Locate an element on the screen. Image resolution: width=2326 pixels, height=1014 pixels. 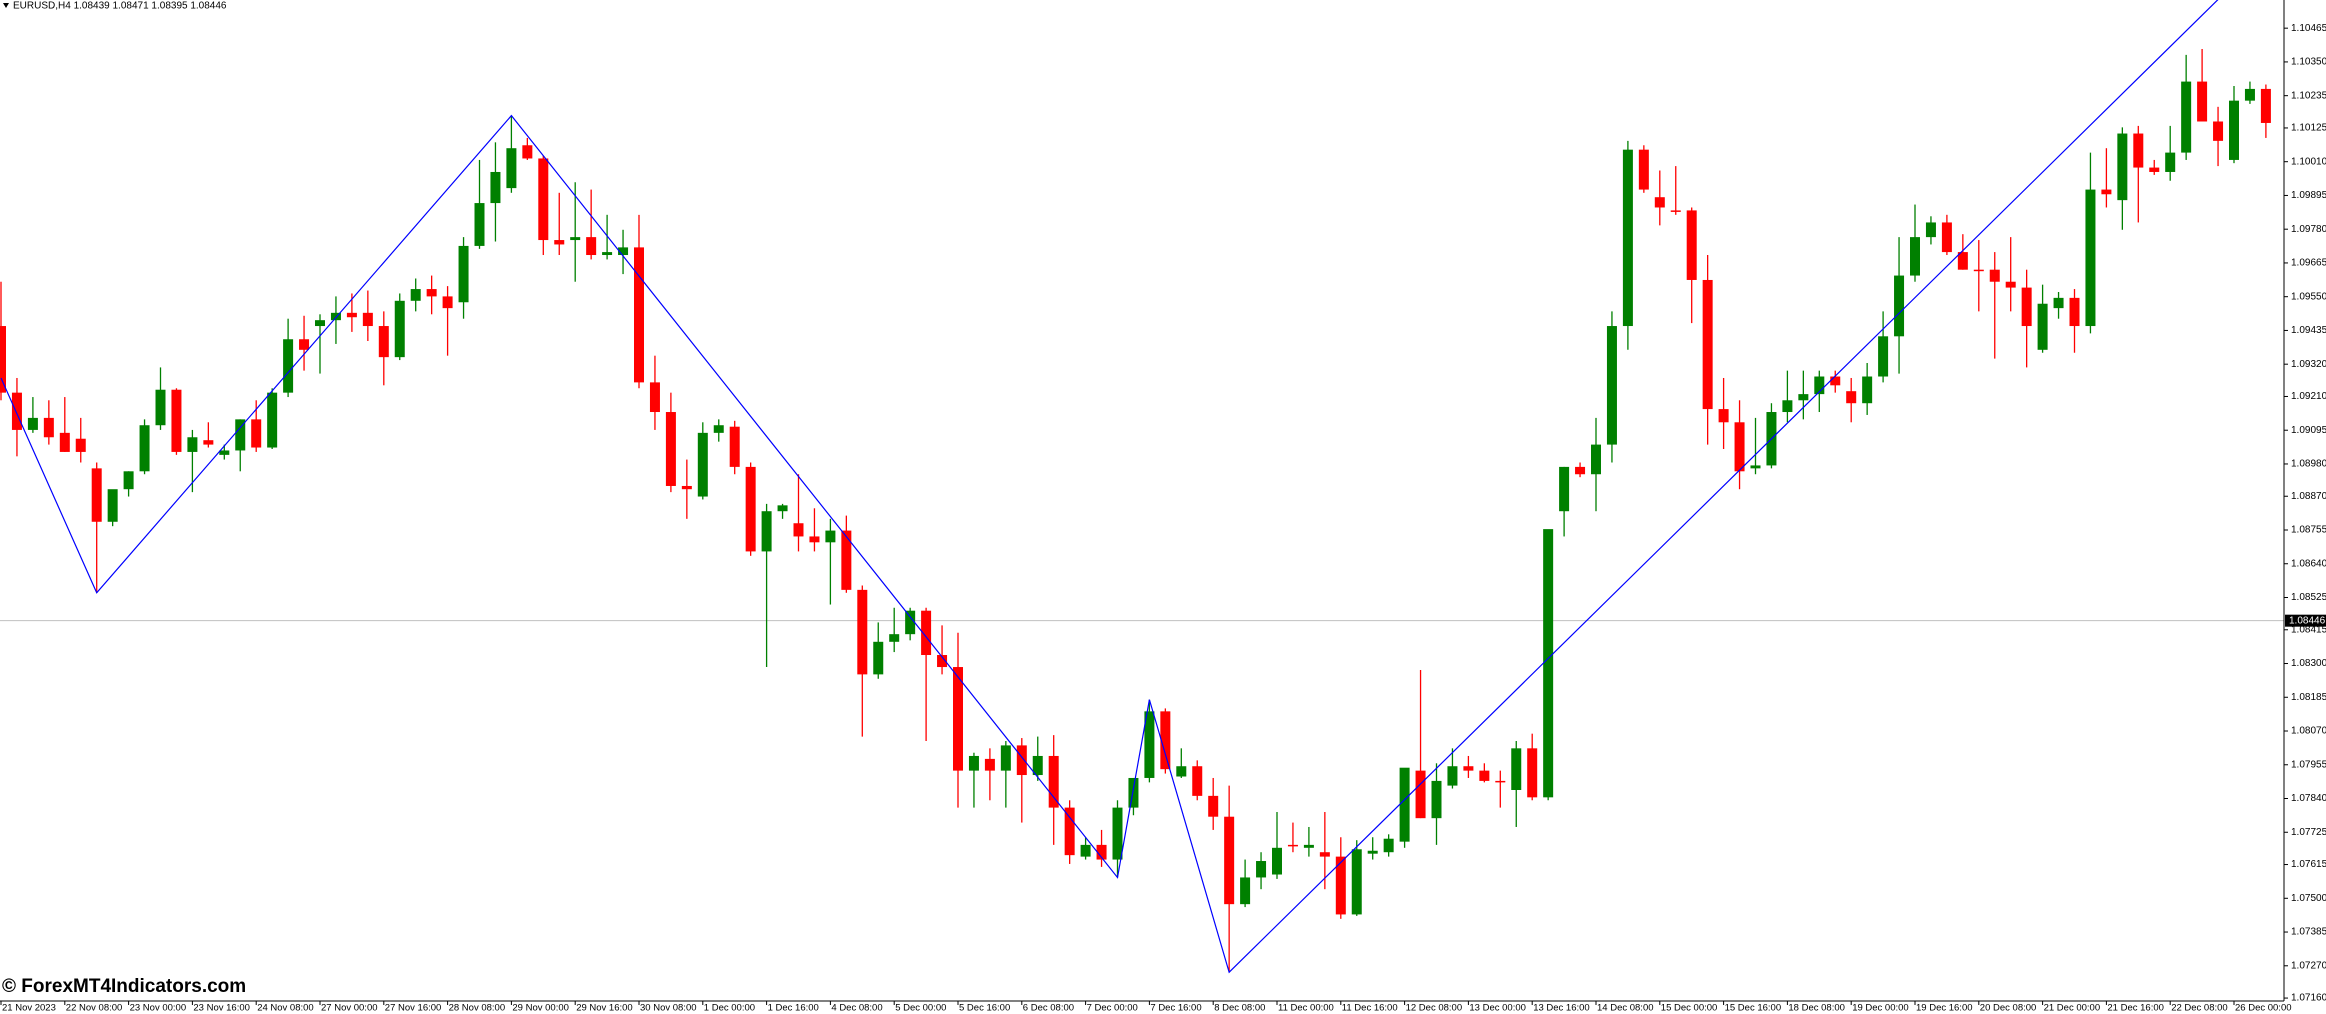
x-tick-label: 4 Dec 08:00 is located at coordinates (856, 1008).